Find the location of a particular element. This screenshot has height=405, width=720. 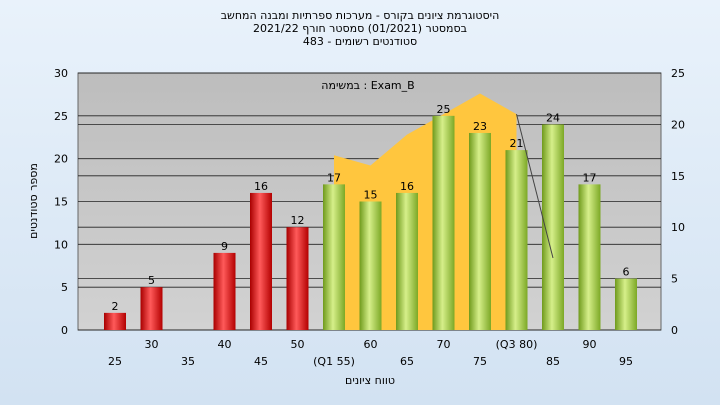

x-axis-title: טווח ציונים is located at coordinates (370, 380).